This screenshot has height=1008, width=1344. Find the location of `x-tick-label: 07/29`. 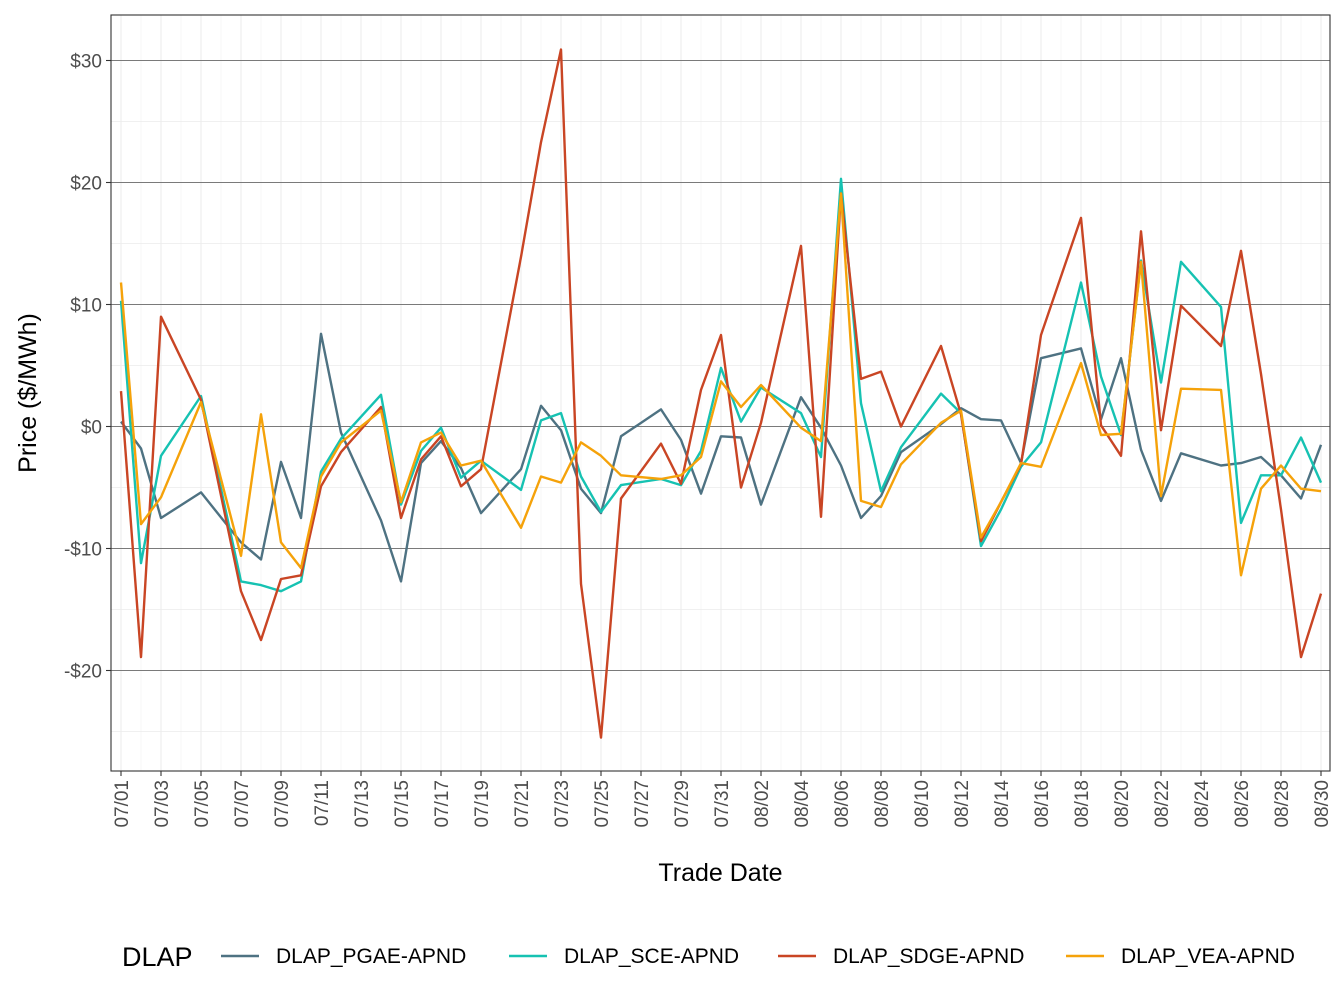

x-tick-label: 07/29 is located at coordinates (682, 804).